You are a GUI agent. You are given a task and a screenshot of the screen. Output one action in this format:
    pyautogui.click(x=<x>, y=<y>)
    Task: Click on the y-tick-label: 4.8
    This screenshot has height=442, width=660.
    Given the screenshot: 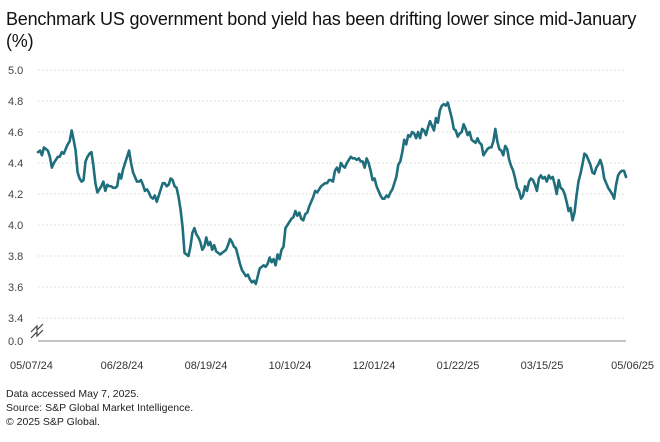 What is the action you would take?
    pyautogui.click(x=15, y=102)
    